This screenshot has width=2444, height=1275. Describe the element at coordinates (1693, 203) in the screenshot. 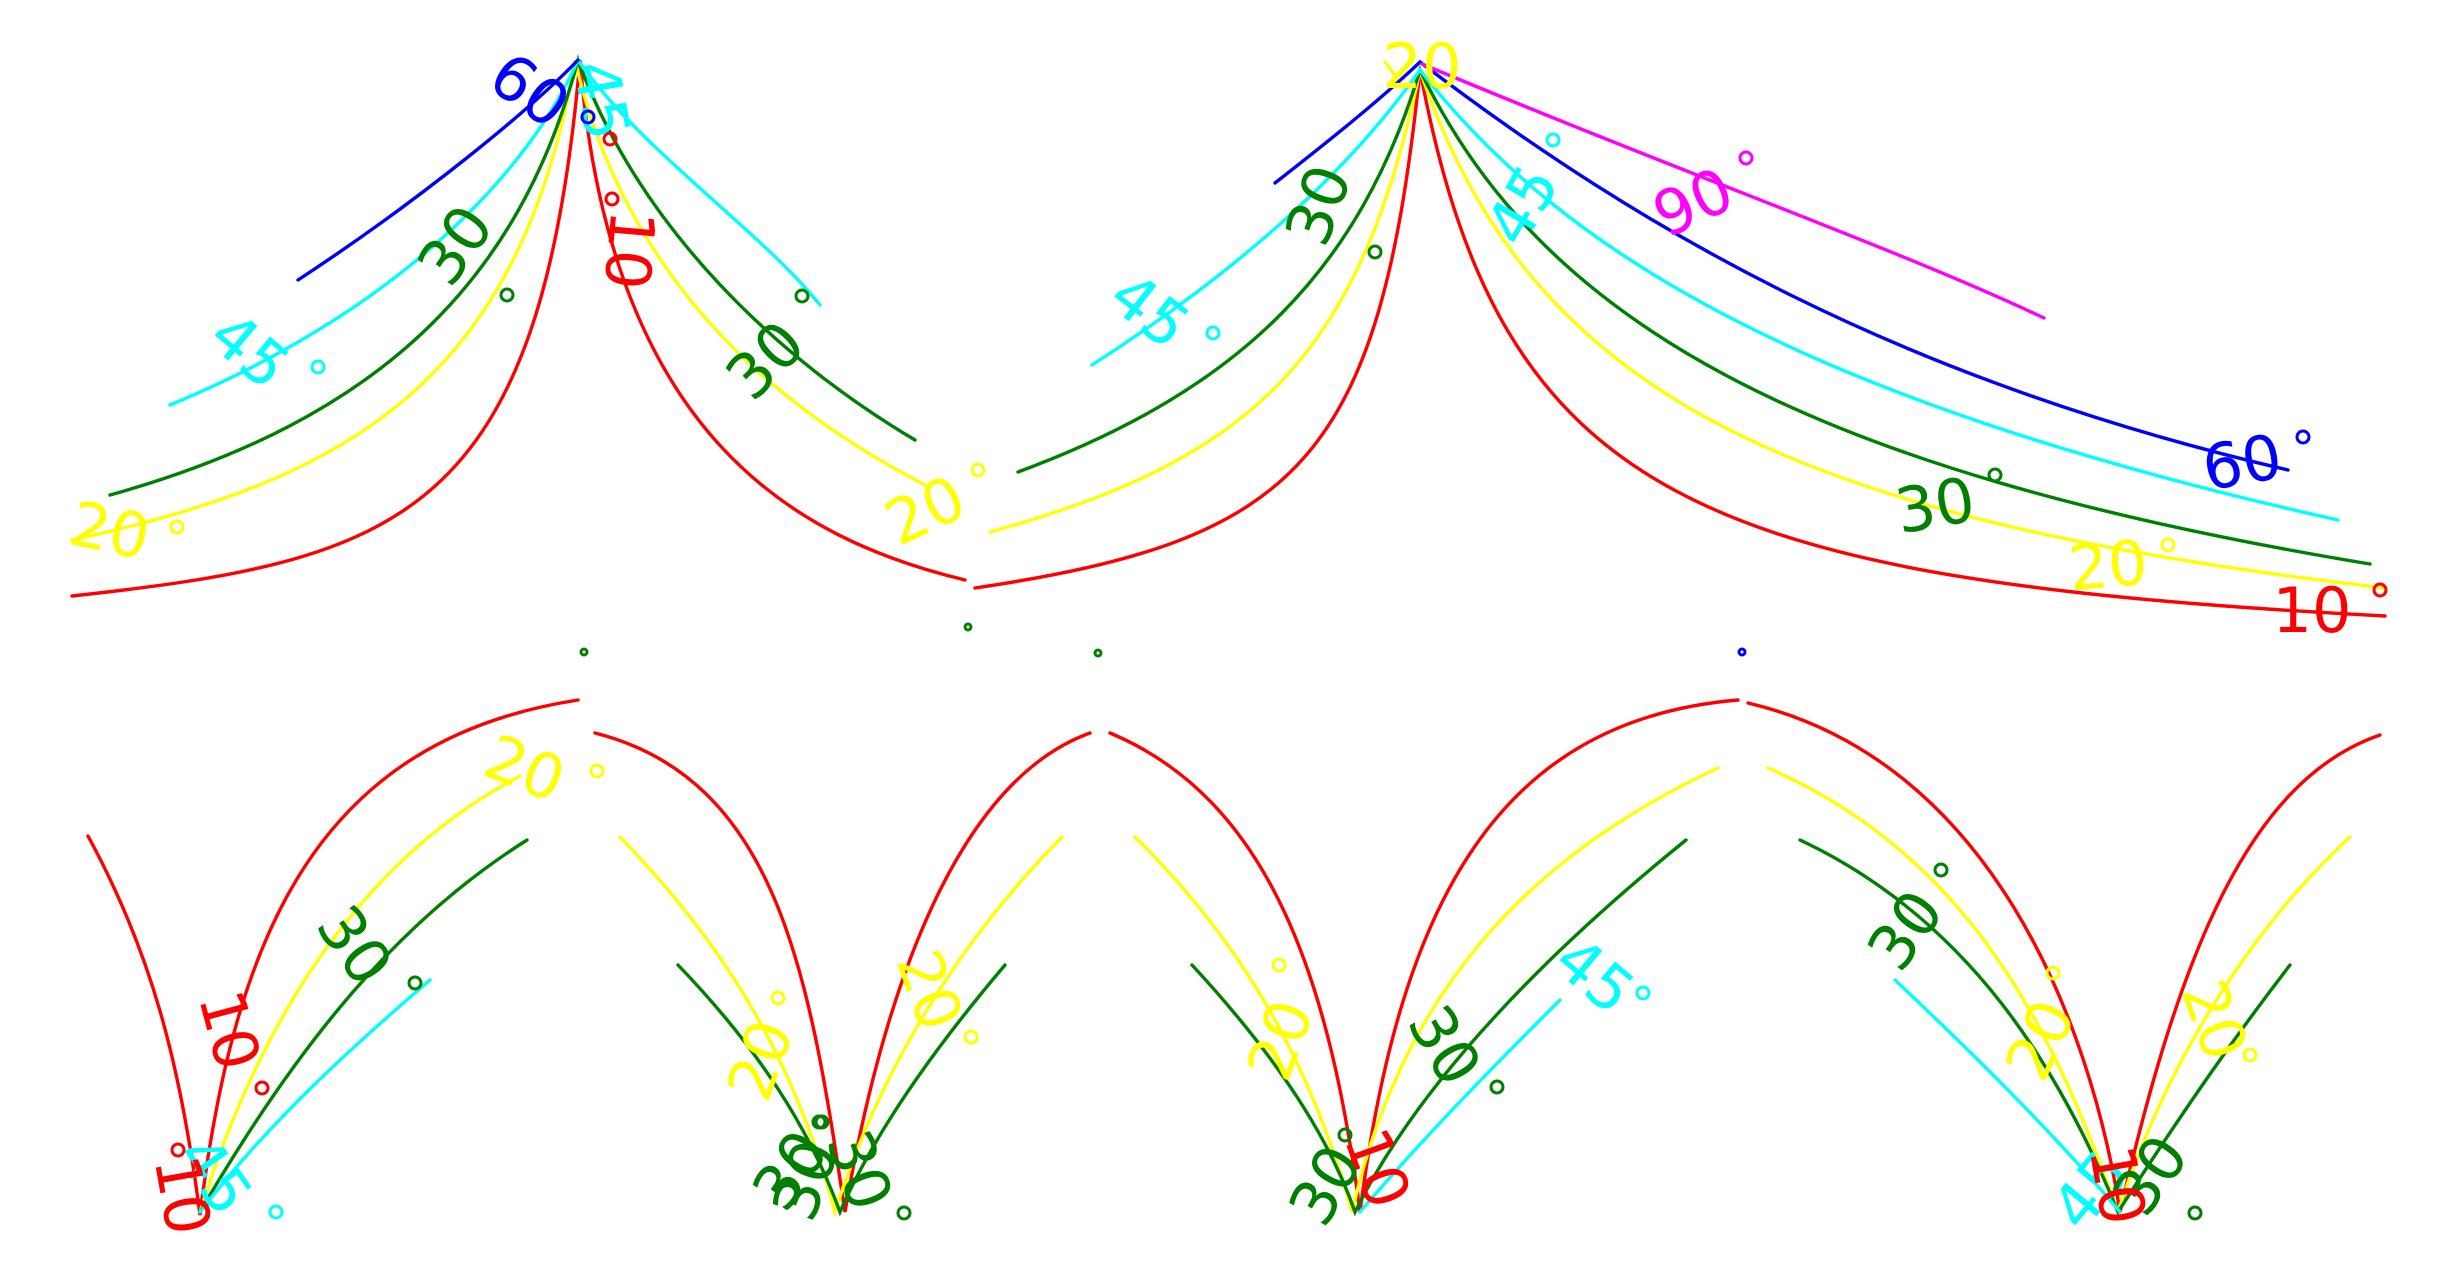

I see `label-90: 90` at that location.